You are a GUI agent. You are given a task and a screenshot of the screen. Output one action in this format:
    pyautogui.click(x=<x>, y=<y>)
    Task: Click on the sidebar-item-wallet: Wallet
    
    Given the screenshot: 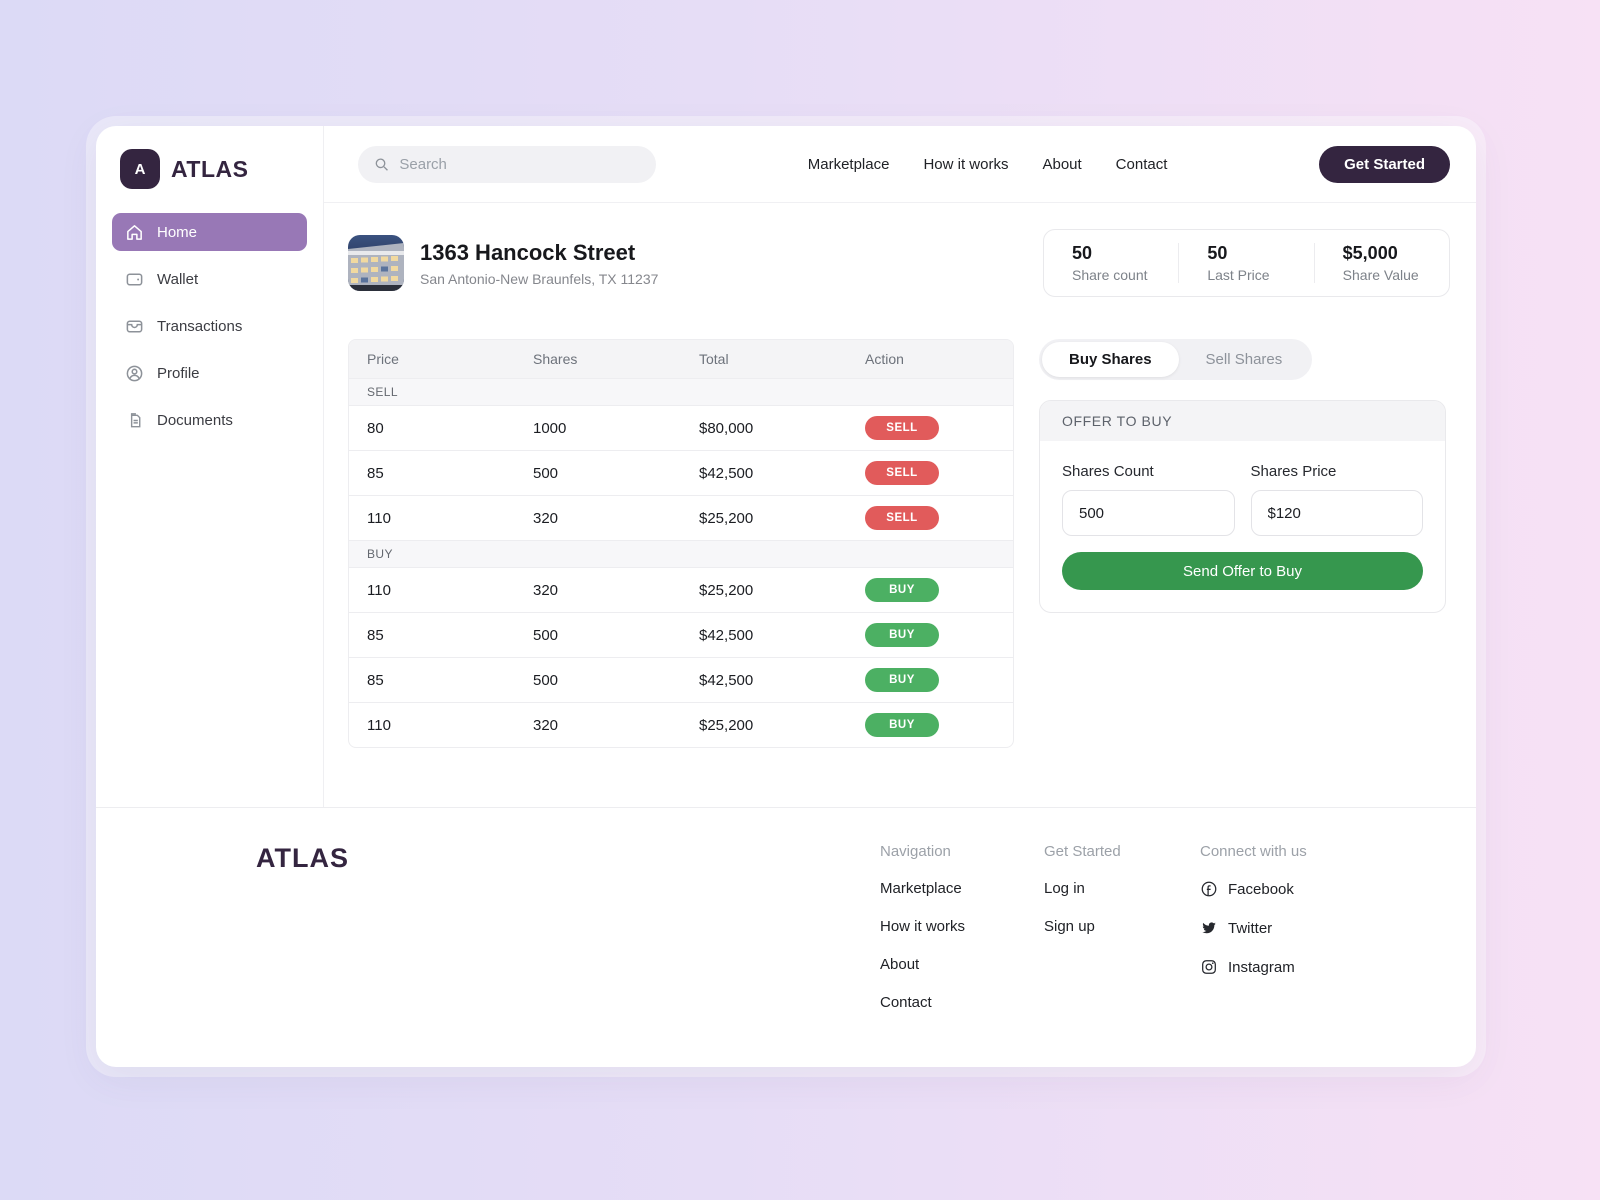 What is the action you would take?
    pyautogui.click(x=209, y=279)
    